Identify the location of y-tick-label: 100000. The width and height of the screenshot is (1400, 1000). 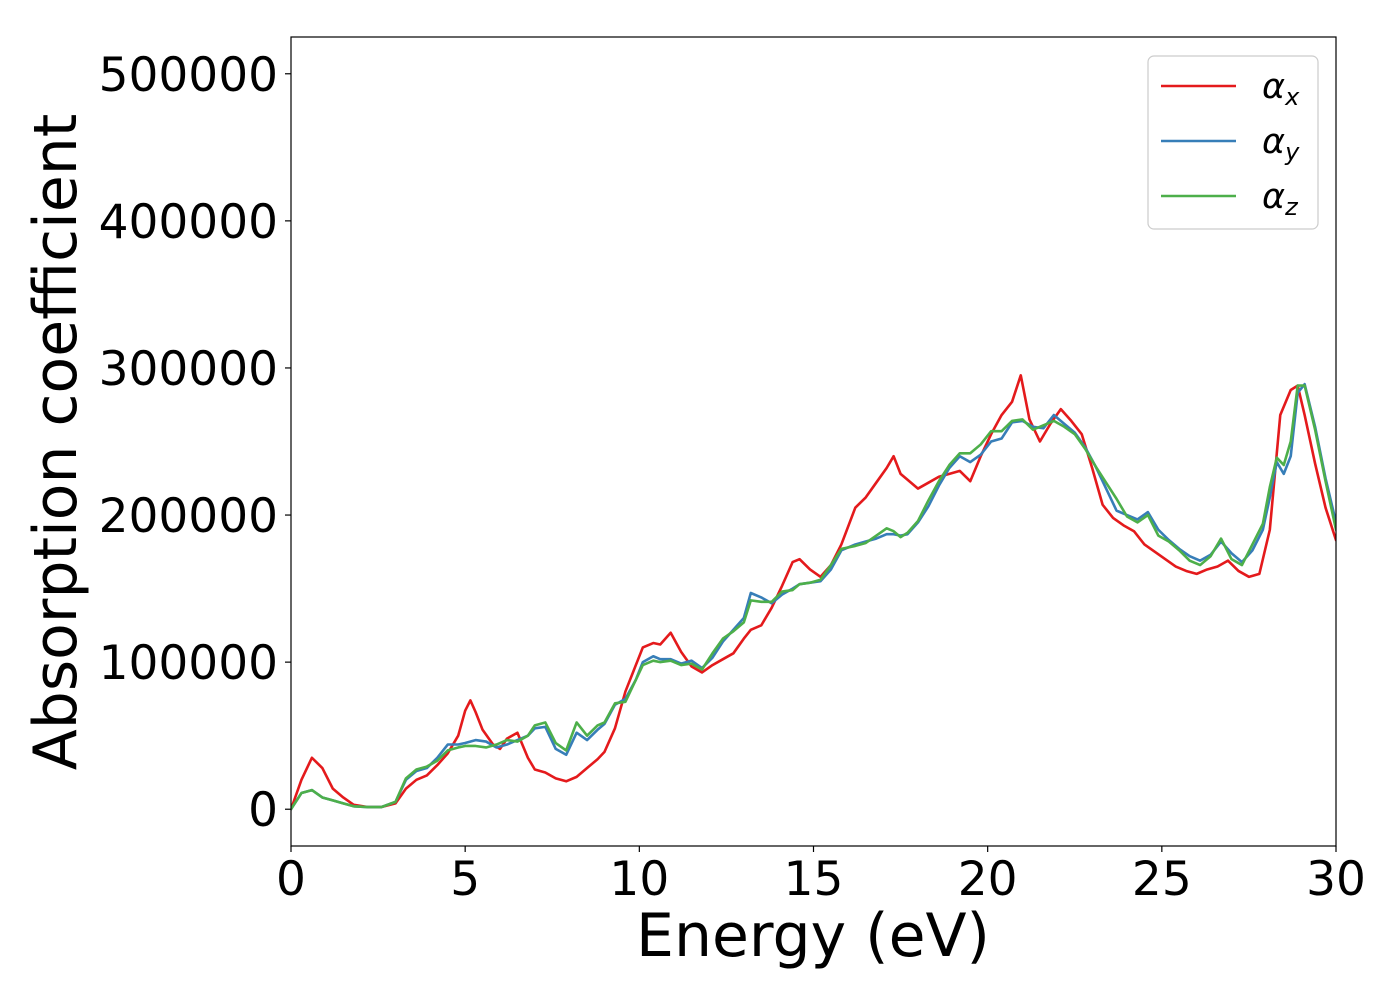
(188, 663).